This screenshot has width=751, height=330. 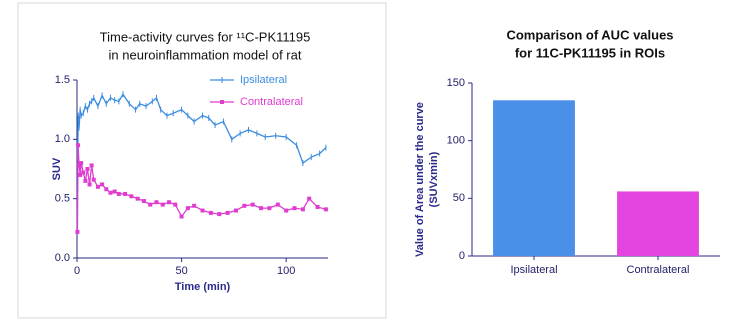 What do you see at coordinates (62, 80) in the screenshot?
I see `y-tick-label: 1.5` at bounding box center [62, 80].